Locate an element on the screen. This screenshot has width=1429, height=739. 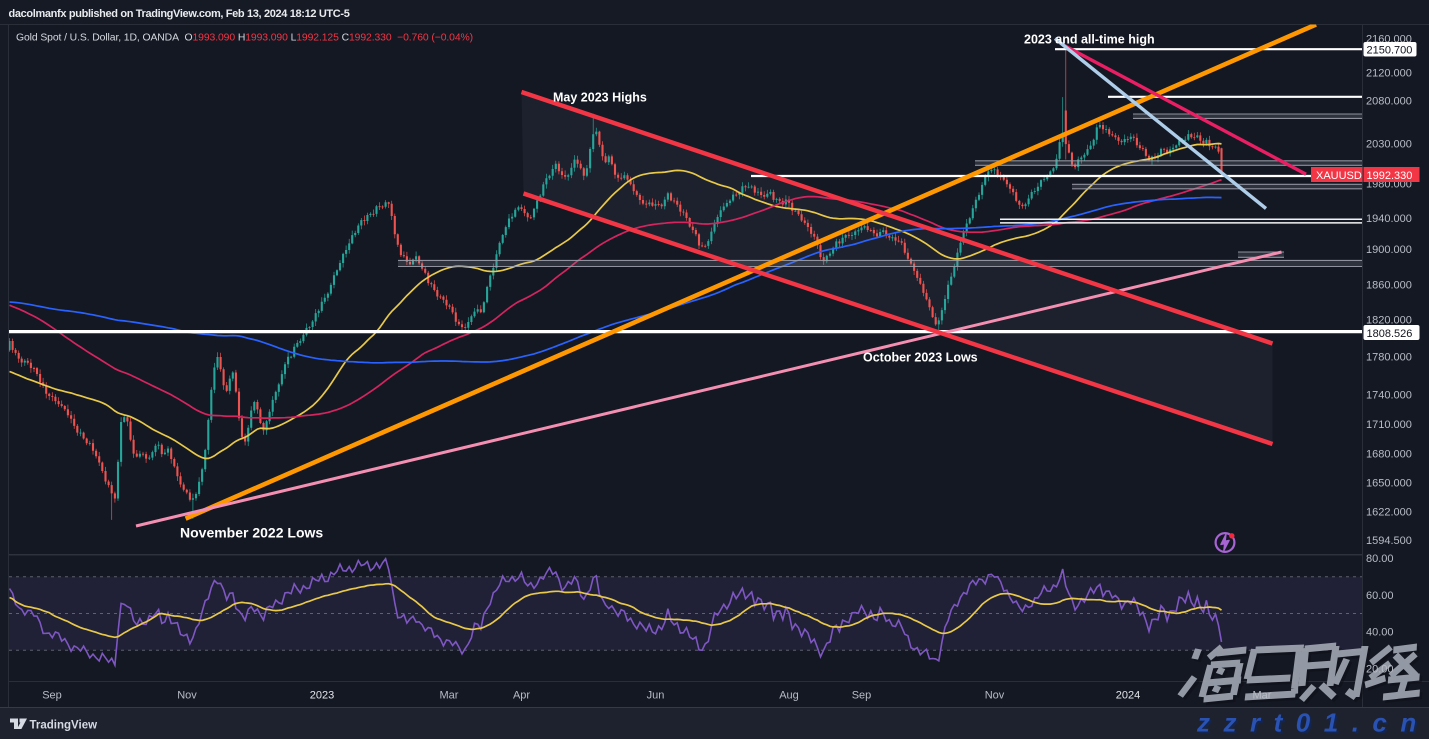
svg-text: 1900.000 is located at coordinates (1389, 250).